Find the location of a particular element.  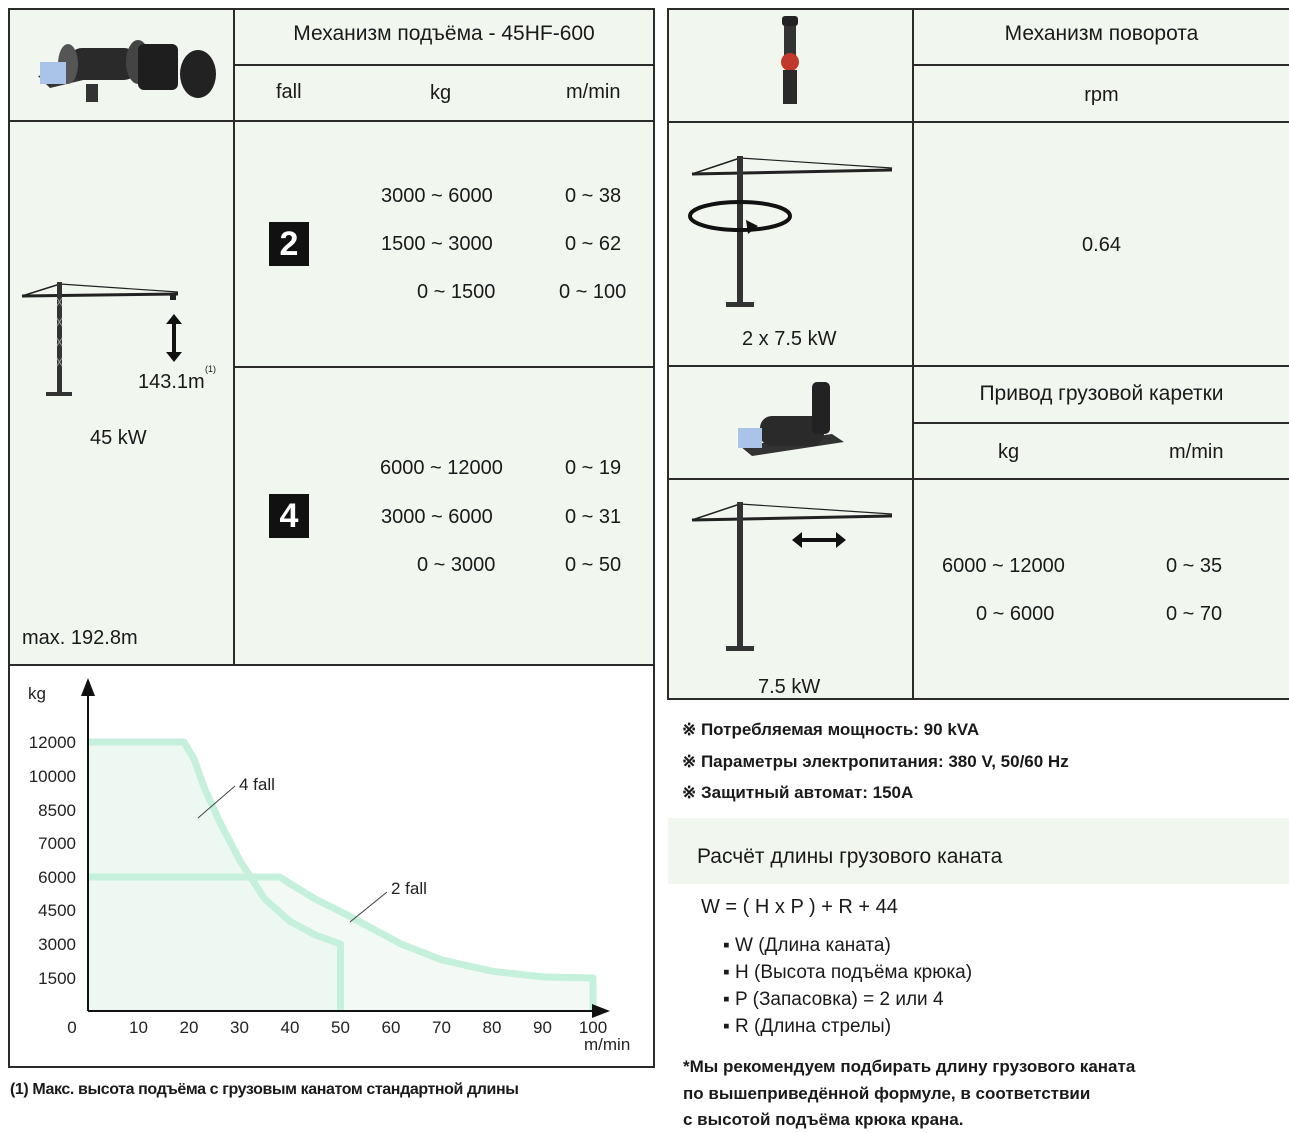

hoist-crane-icon is located at coordinates (101, 339).